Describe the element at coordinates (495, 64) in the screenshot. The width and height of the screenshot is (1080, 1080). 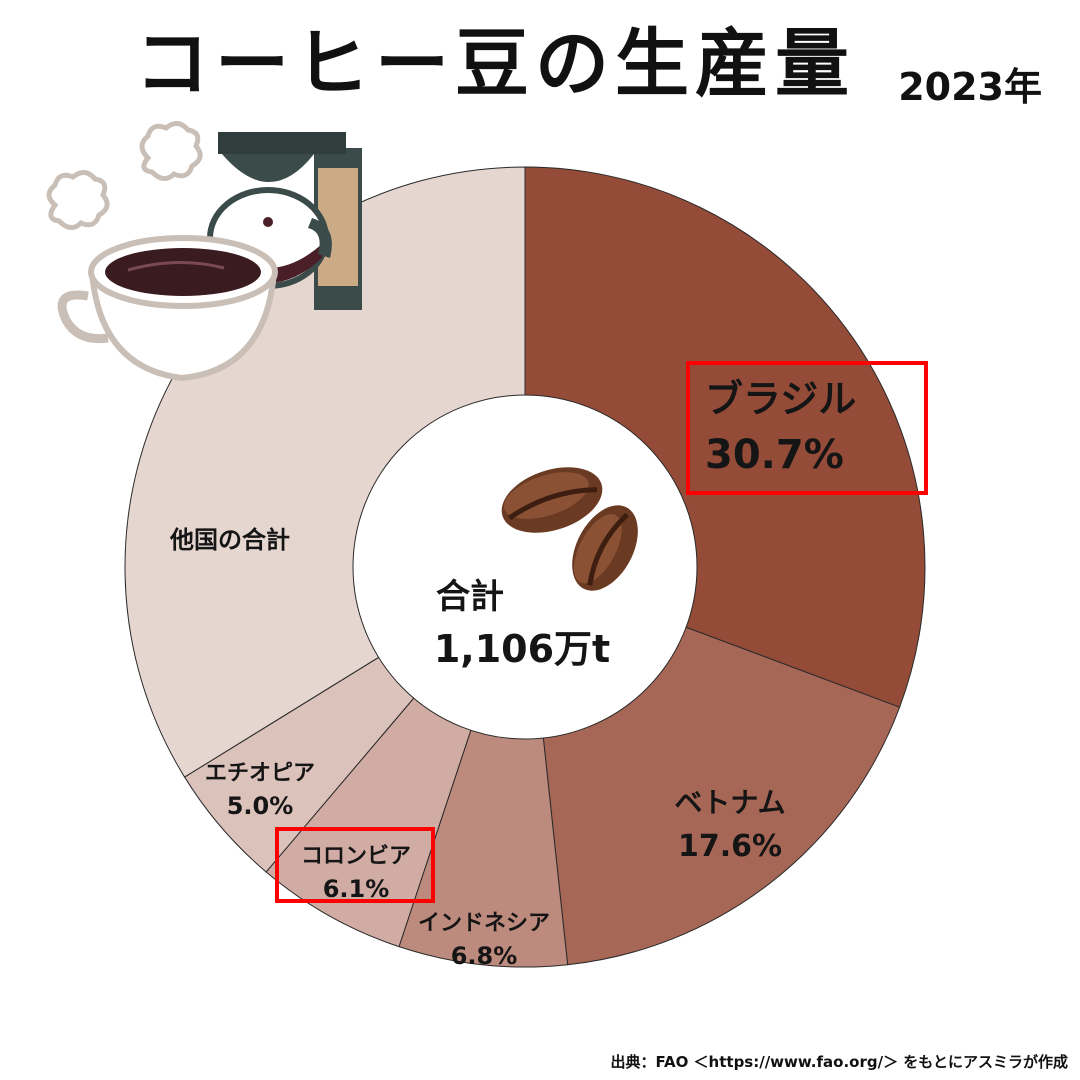
I see `chart-title: コーヒー豆の生産量` at that location.